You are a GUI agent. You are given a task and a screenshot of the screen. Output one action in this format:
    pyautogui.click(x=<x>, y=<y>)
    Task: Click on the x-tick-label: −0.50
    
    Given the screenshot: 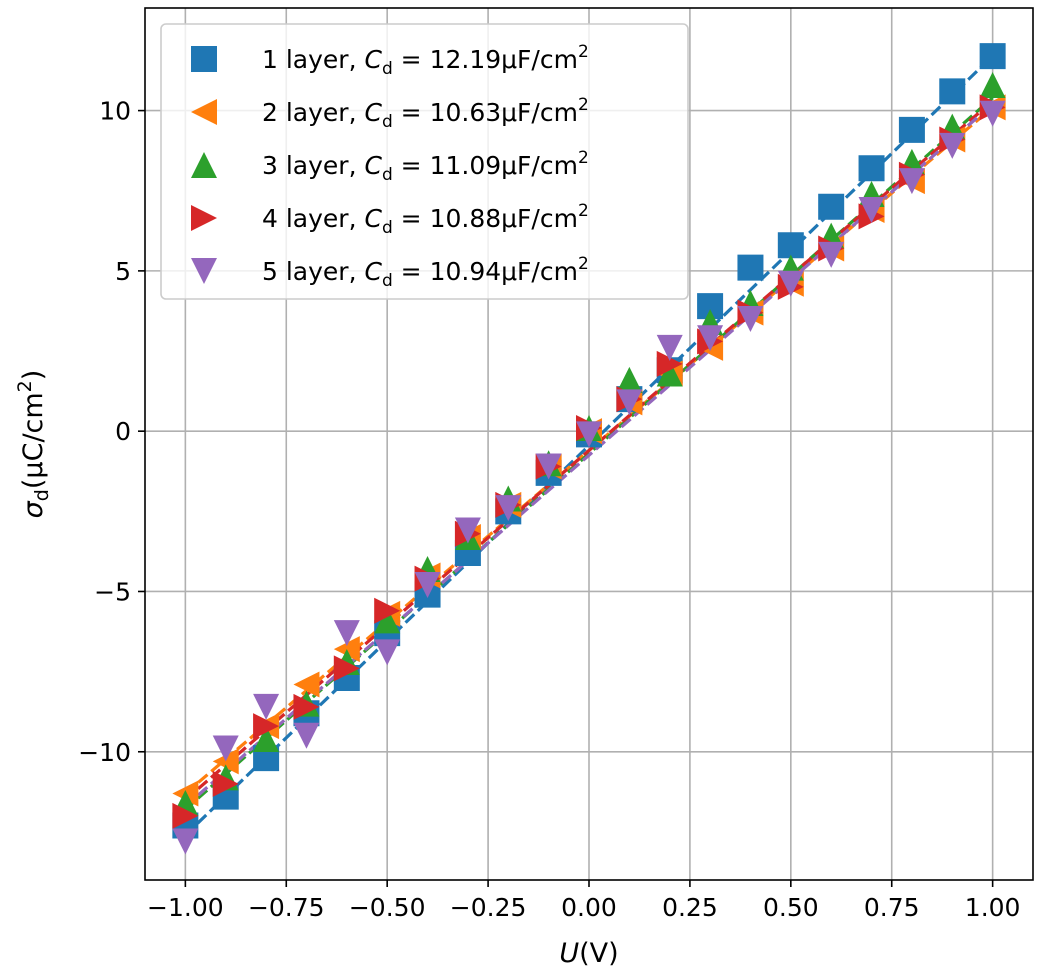 What is the action you would take?
    pyautogui.click(x=387, y=907)
    